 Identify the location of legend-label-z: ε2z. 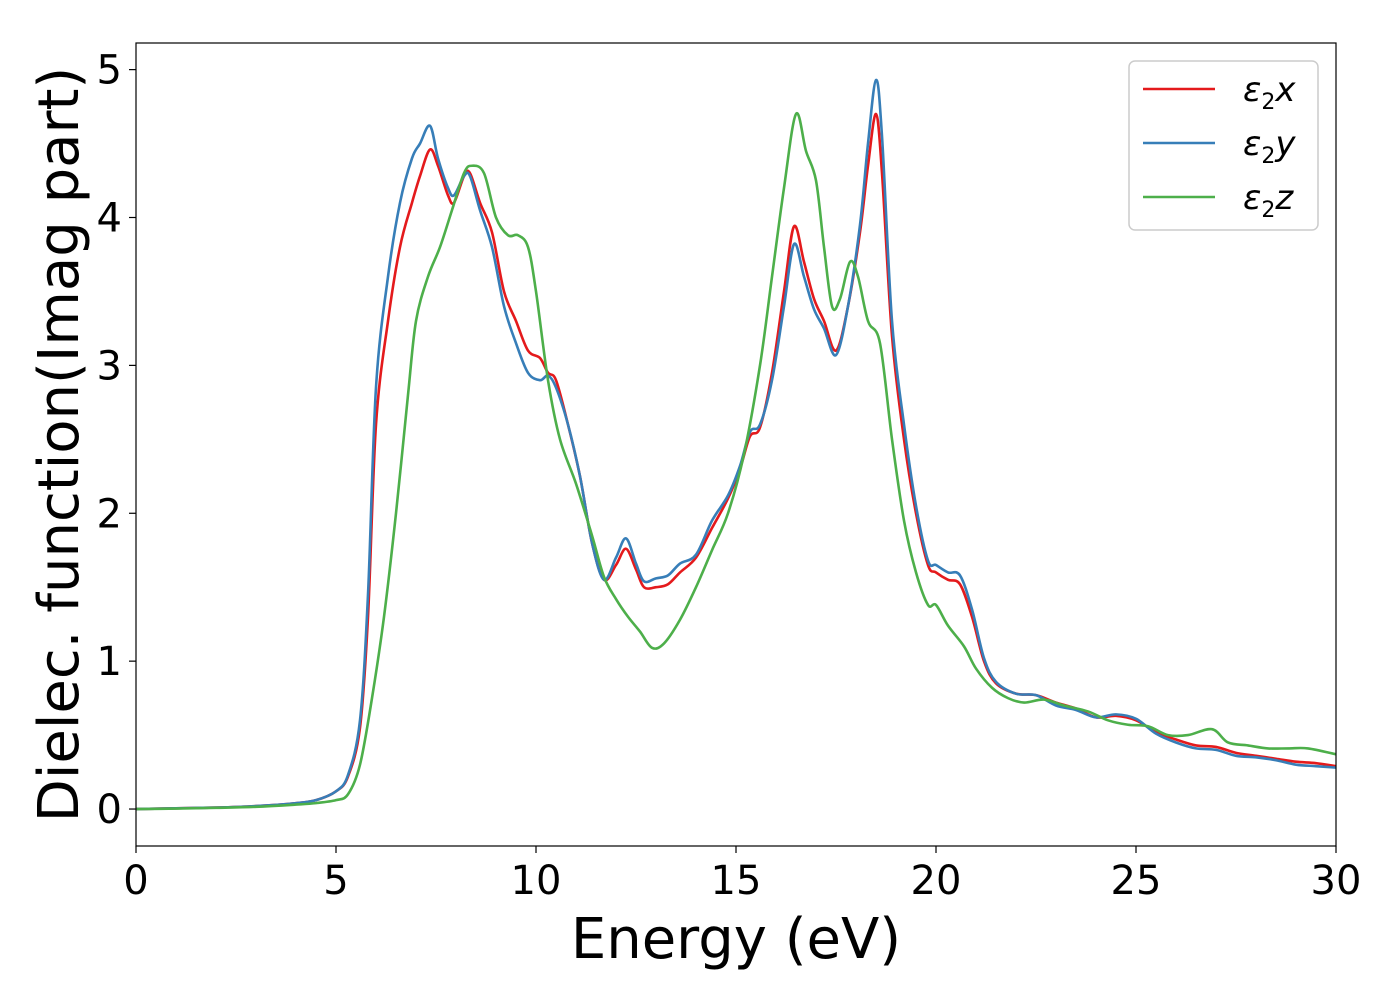
(1268, 200).